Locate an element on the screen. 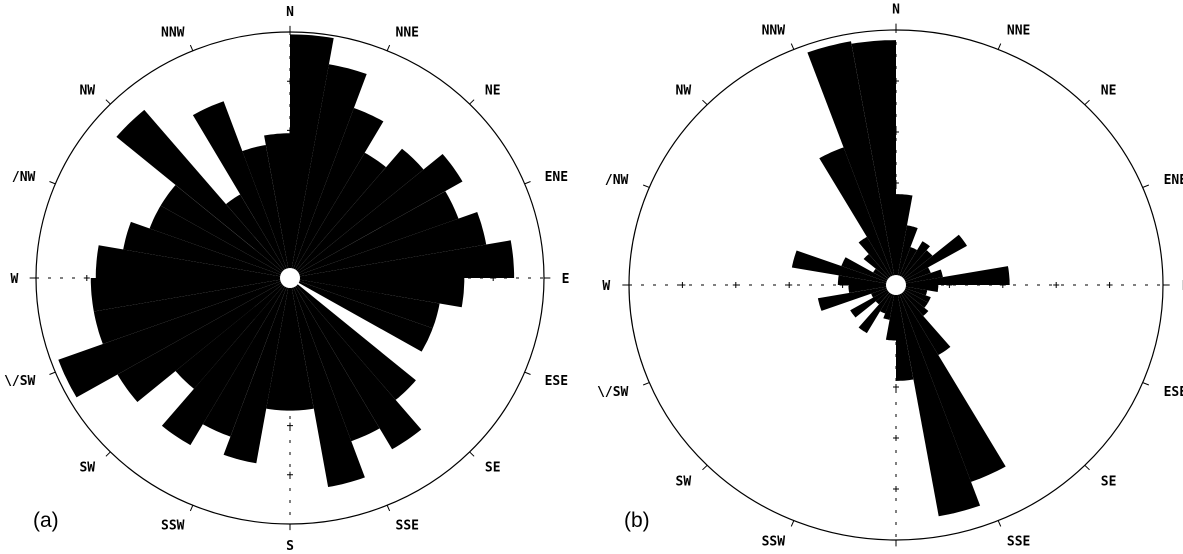  direction-label-nnw: NNW is located at coordinates (173, 32).